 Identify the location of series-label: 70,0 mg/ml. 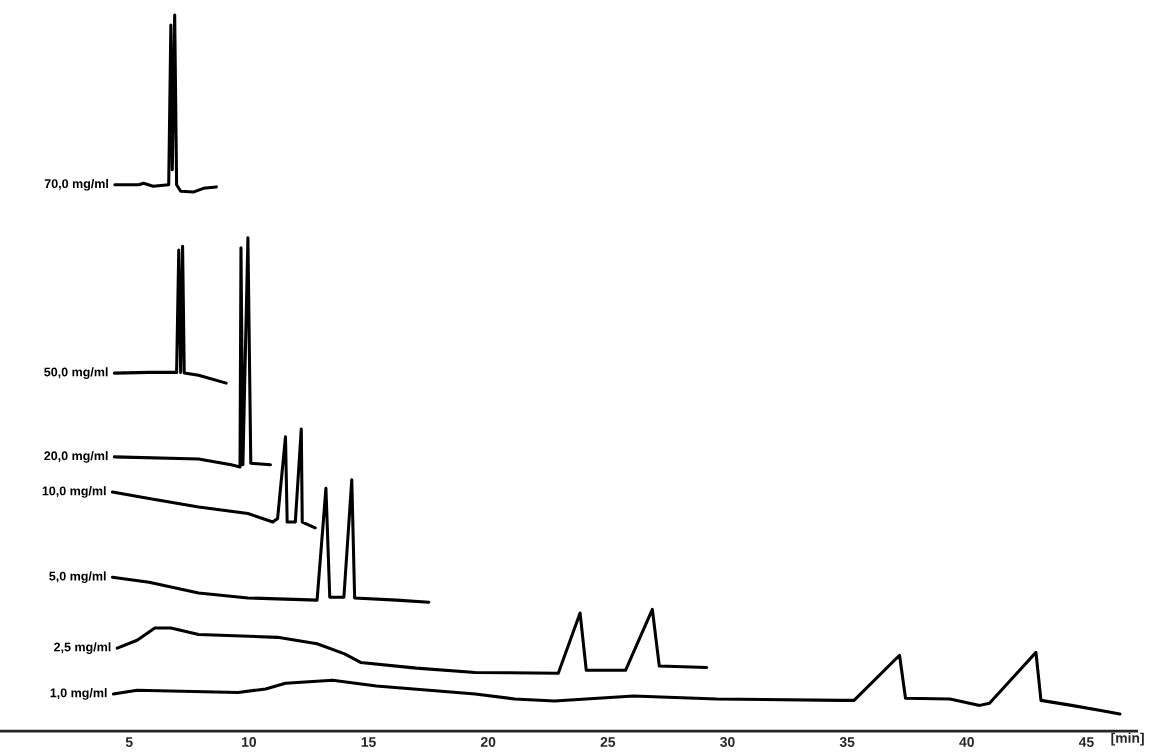
(76, 184).